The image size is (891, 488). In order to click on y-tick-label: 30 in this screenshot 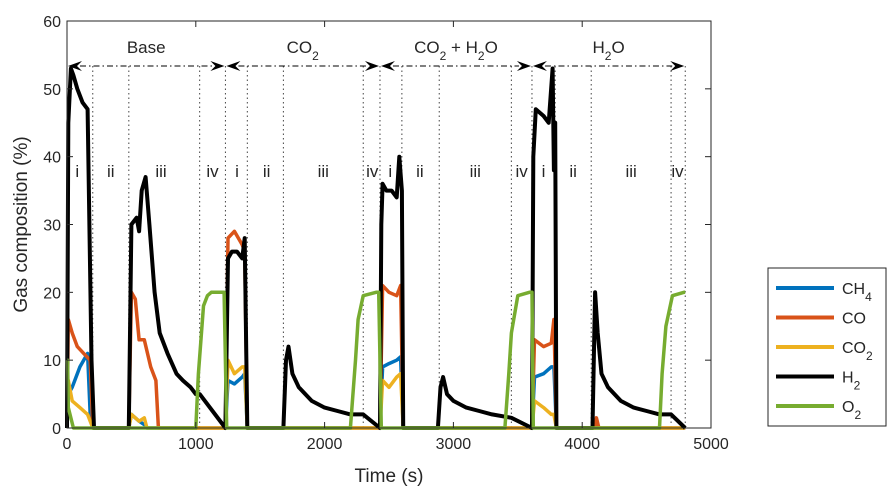, I will do `click(52, 226)`.